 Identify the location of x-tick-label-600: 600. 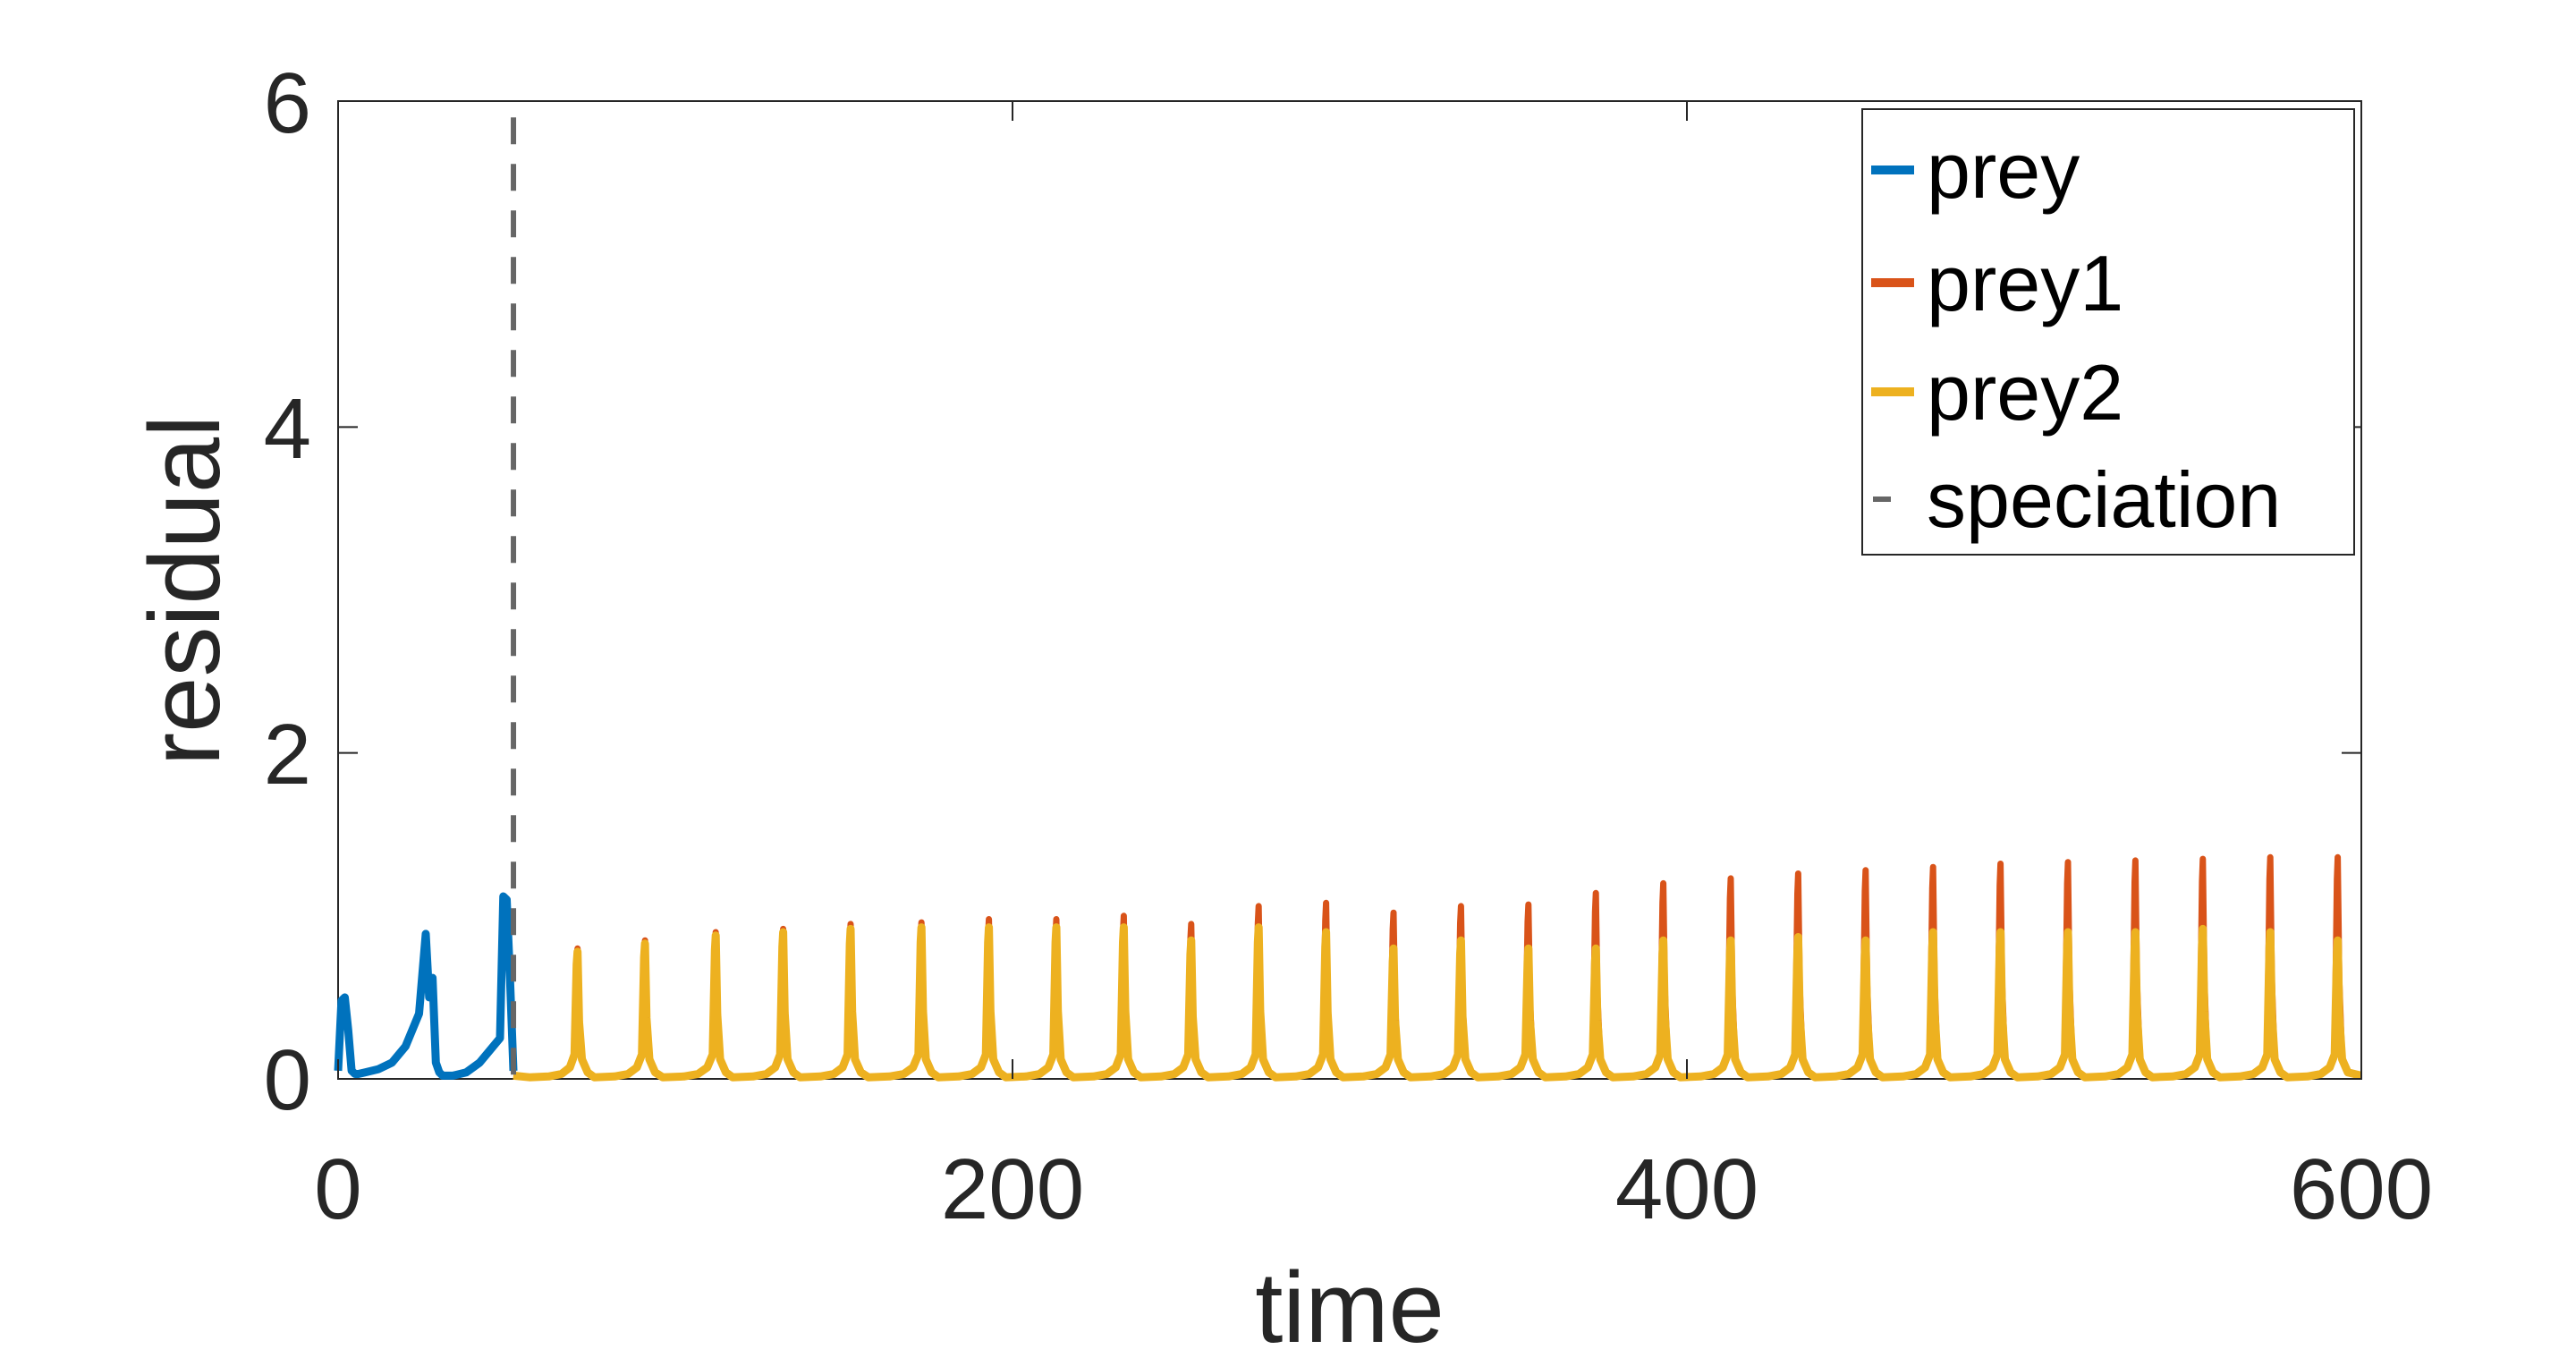
(2361, 1189).